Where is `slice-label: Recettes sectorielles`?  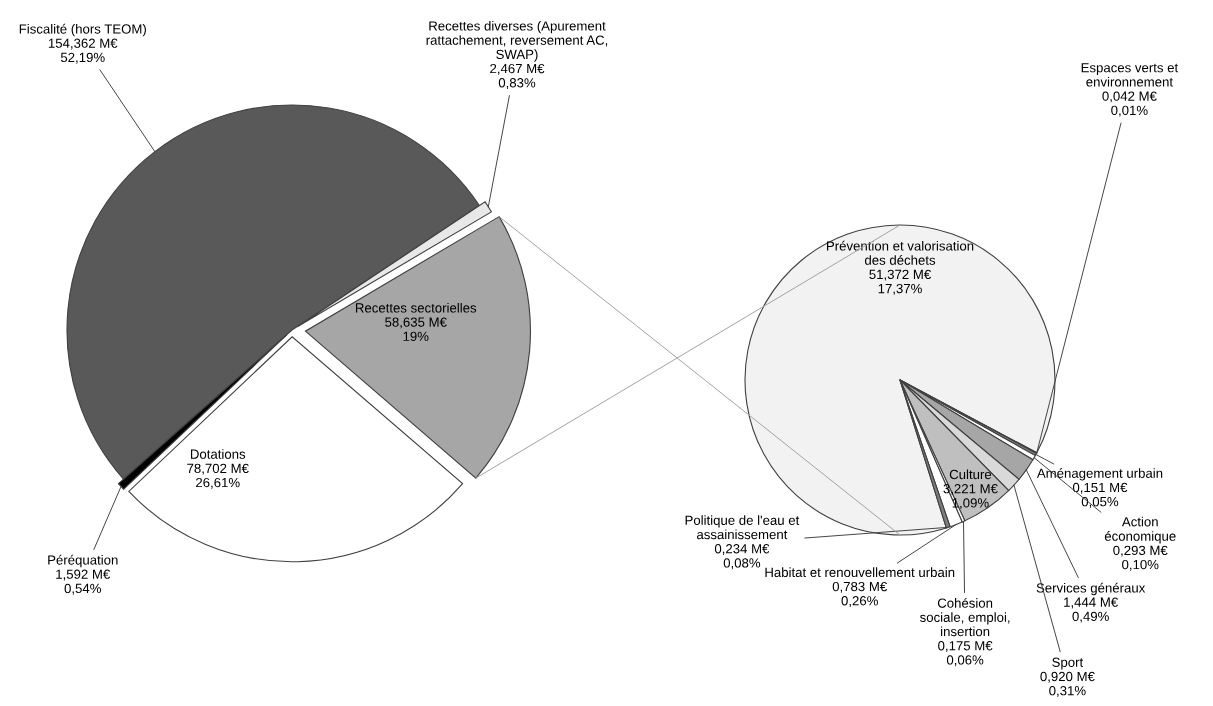
slice-label: Recettes sectorielles is located at coordinates (416, 307).